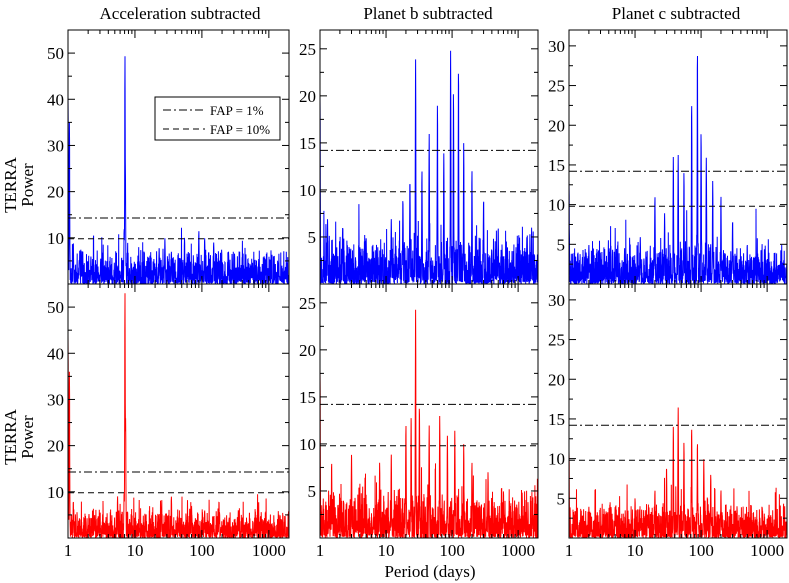 This screenshot has width=789, height=583. Describe the element at coordinates (240, 129) in the screenshot. I see `legend-label-fap10: FAP = 10%` at that location.